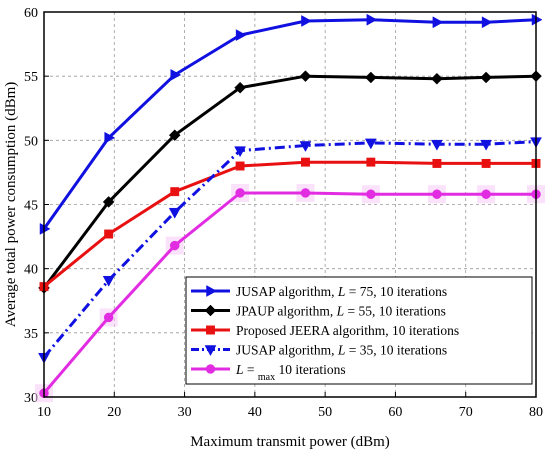 This screenshot has width=550, height=459. What do you see at coordinates (255, 412) in the screenshot?
I see `x-tick-label: 40` at bounding box center [255, 412].